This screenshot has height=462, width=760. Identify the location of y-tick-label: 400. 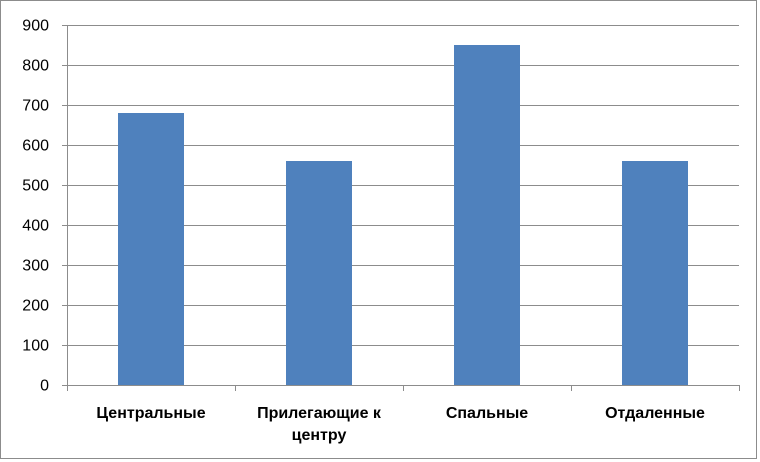
(35, 226).